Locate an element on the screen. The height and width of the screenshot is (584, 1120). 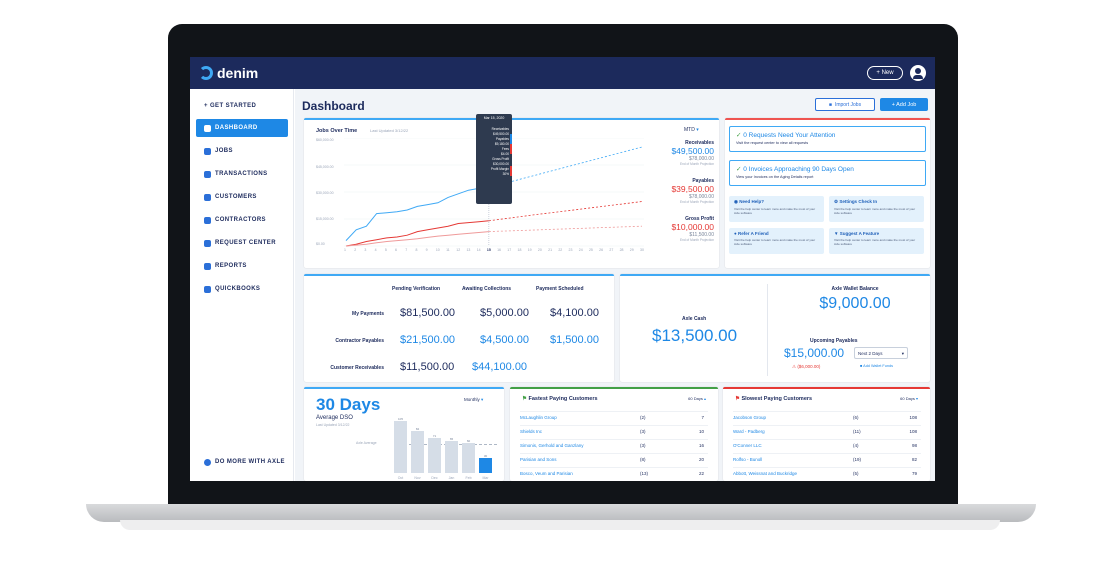
fastest-title-text: Fastest Paying Customers is located at coordinates (563, 399).